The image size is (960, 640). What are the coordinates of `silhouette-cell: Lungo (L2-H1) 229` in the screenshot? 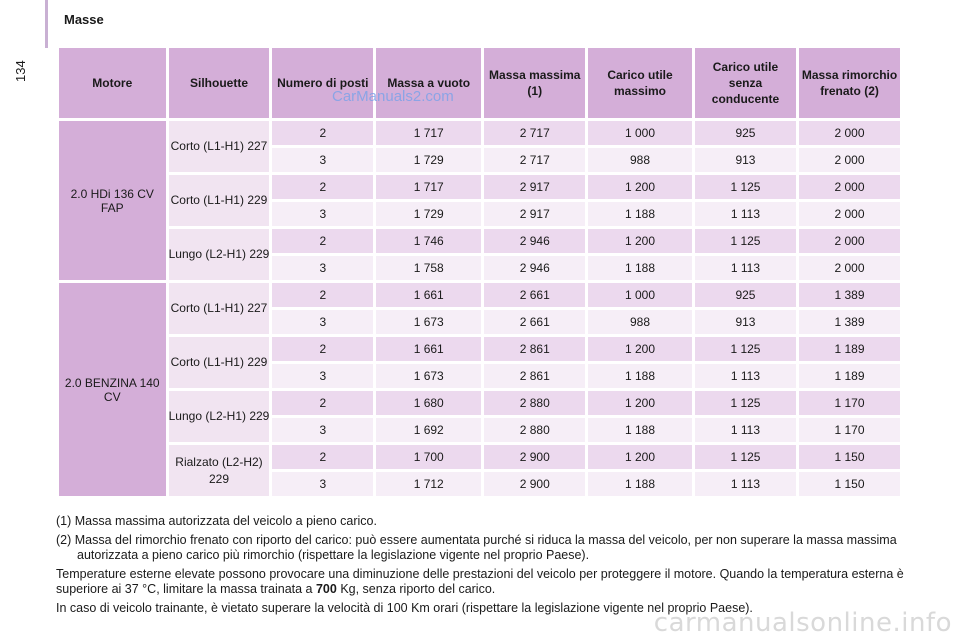 It's located at (219, 254).